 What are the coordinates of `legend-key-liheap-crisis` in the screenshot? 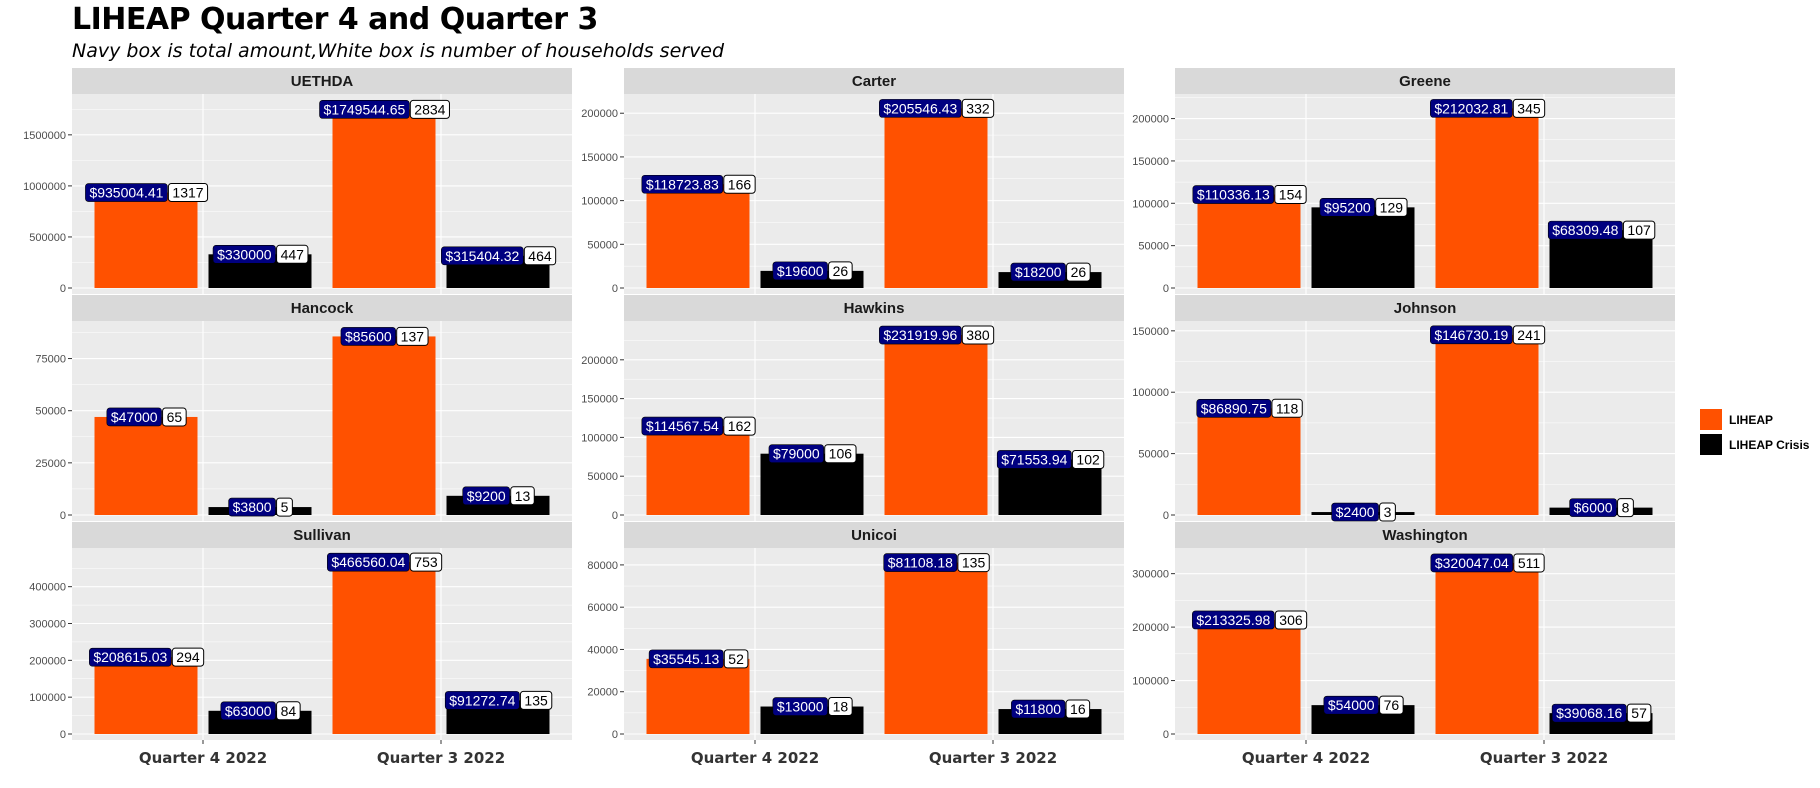 It's located at (1711, 444).